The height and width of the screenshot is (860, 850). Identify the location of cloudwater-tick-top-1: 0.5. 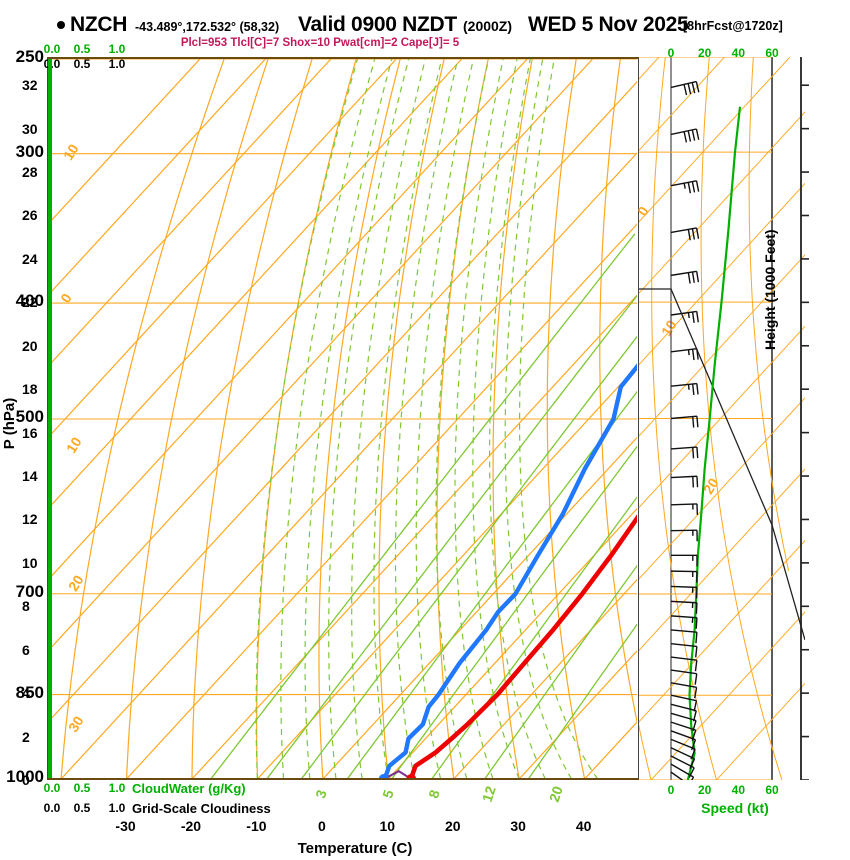
(82, 49).